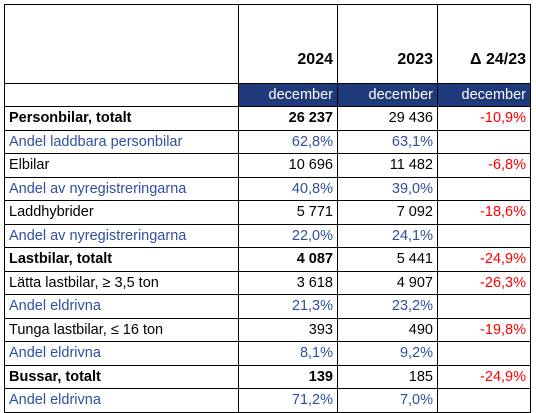 The height and width of the screenshot is (413, 536). I want to click on value-cell: 5 441, so click(387, 259).